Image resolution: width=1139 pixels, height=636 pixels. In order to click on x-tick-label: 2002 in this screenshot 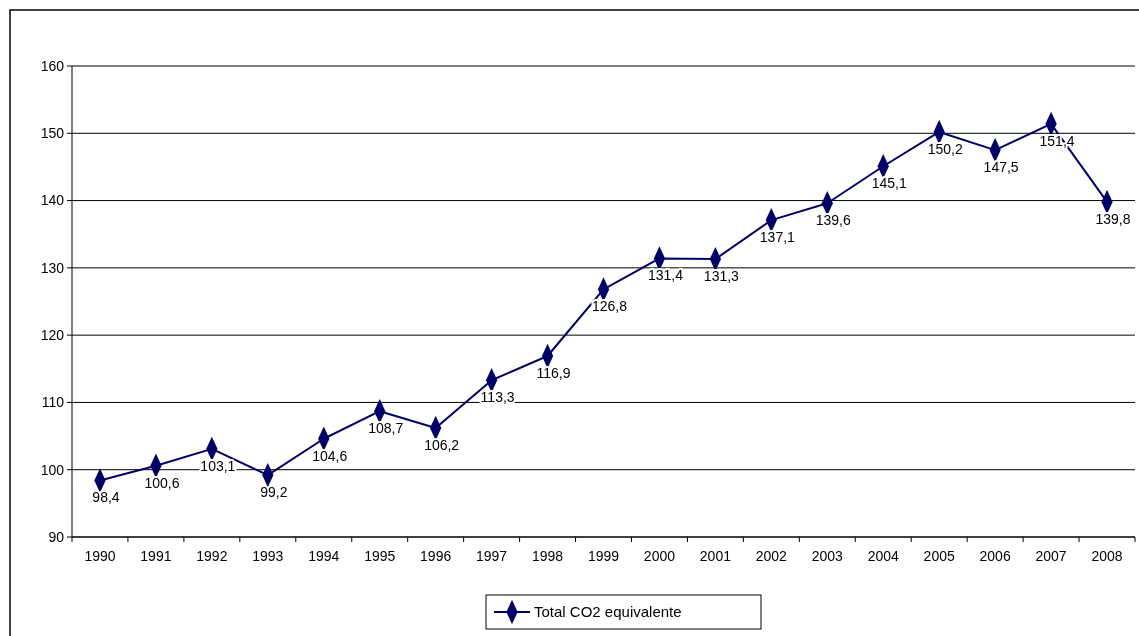, I will do `click(771, 556)`.